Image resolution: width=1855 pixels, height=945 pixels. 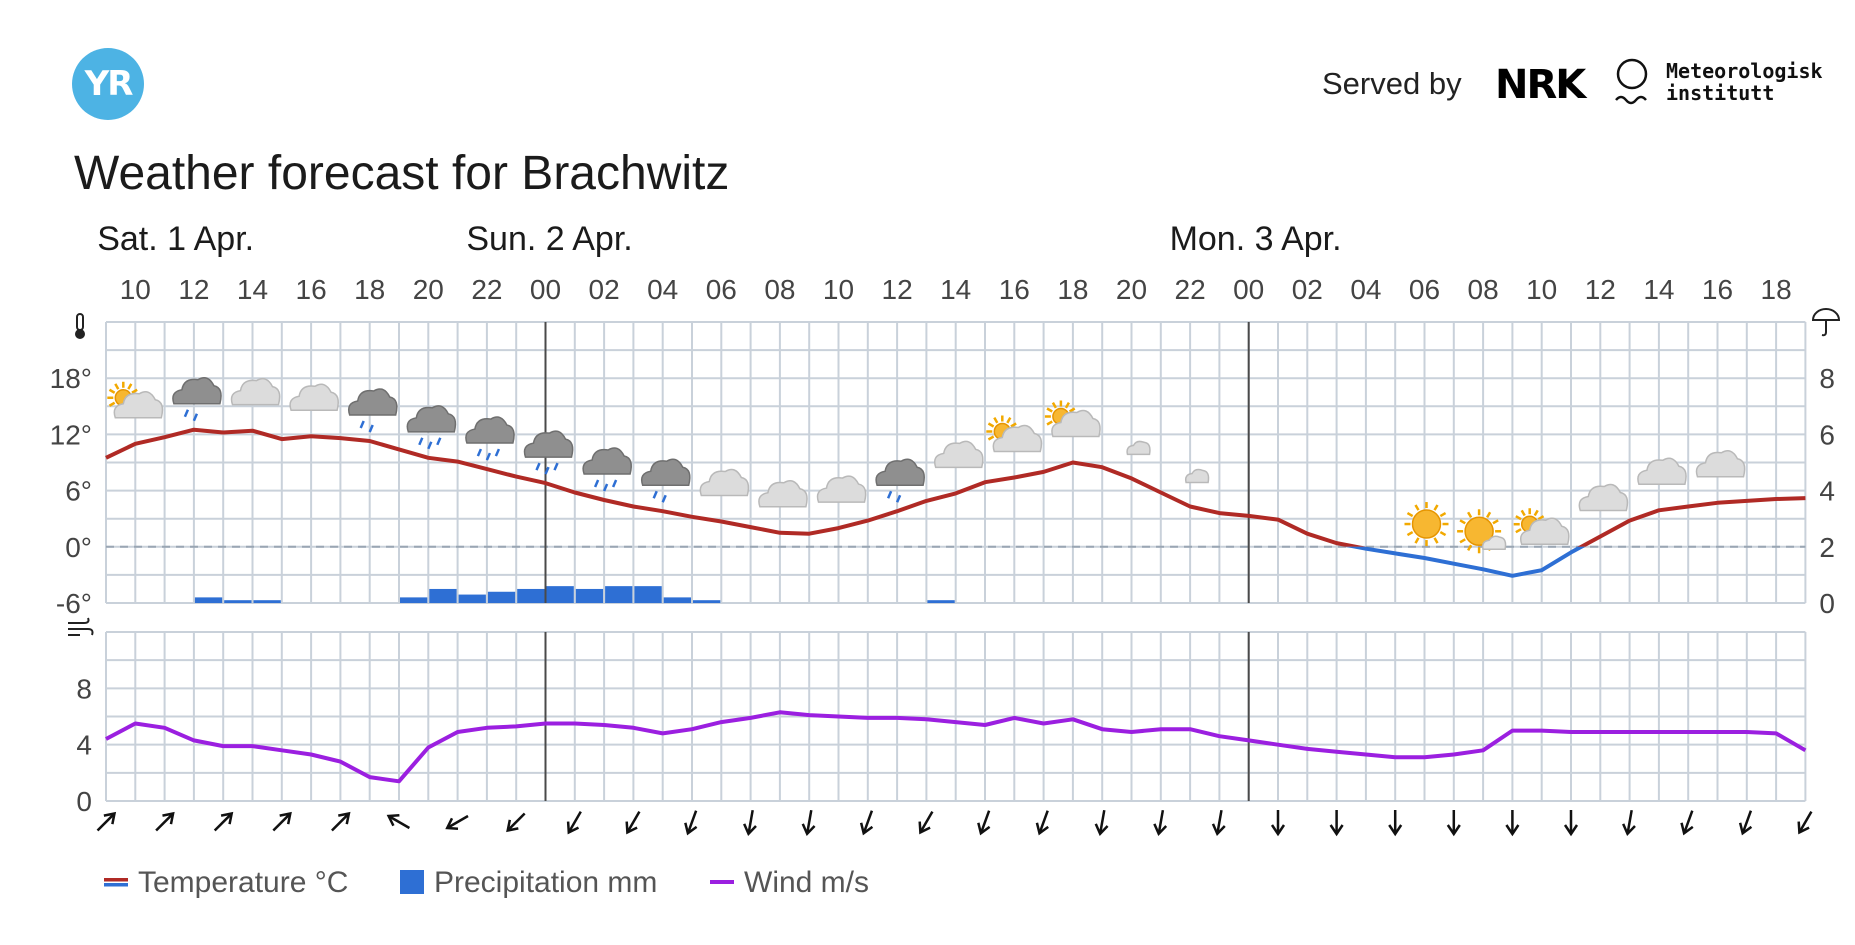 I want to click on moon-icon, so click(x=1306, y=499).